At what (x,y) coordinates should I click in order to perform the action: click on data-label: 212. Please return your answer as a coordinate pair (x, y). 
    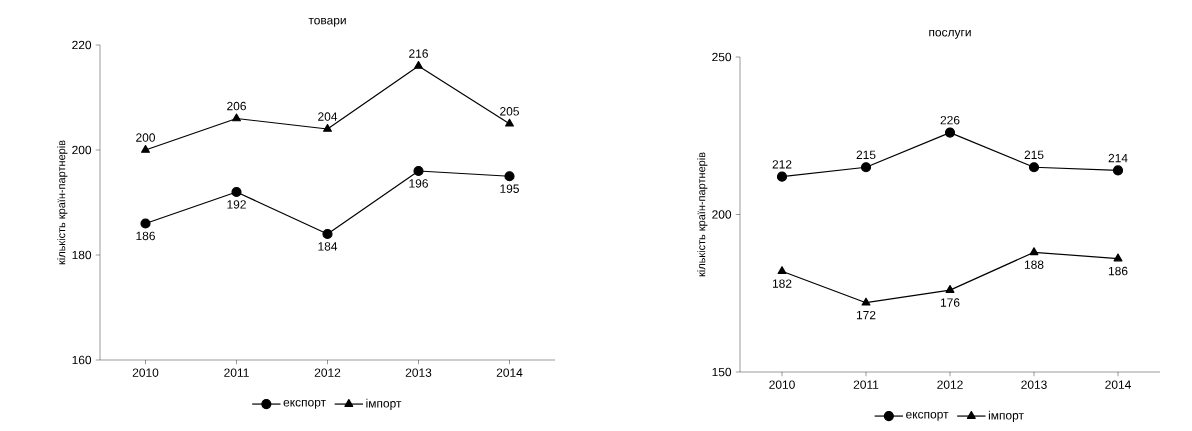
    Looking at the image, I should click on (782, 164).